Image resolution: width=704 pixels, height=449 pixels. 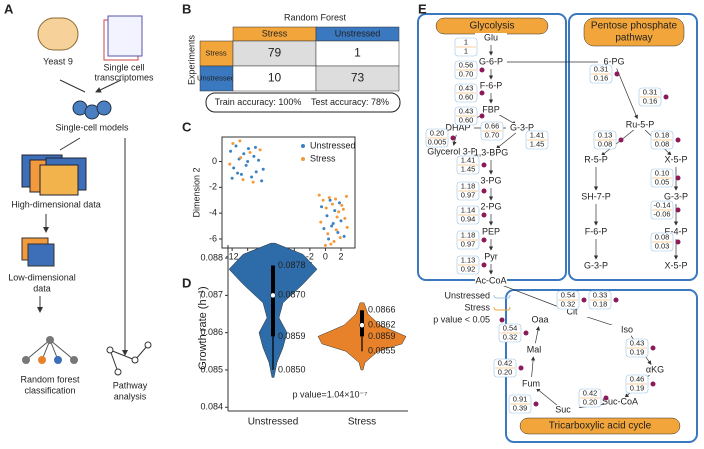 What do you see at coordinates (600, 303) in the screenshot?
I see `flux-stress: 0.18` at bounding box center [600, 303].